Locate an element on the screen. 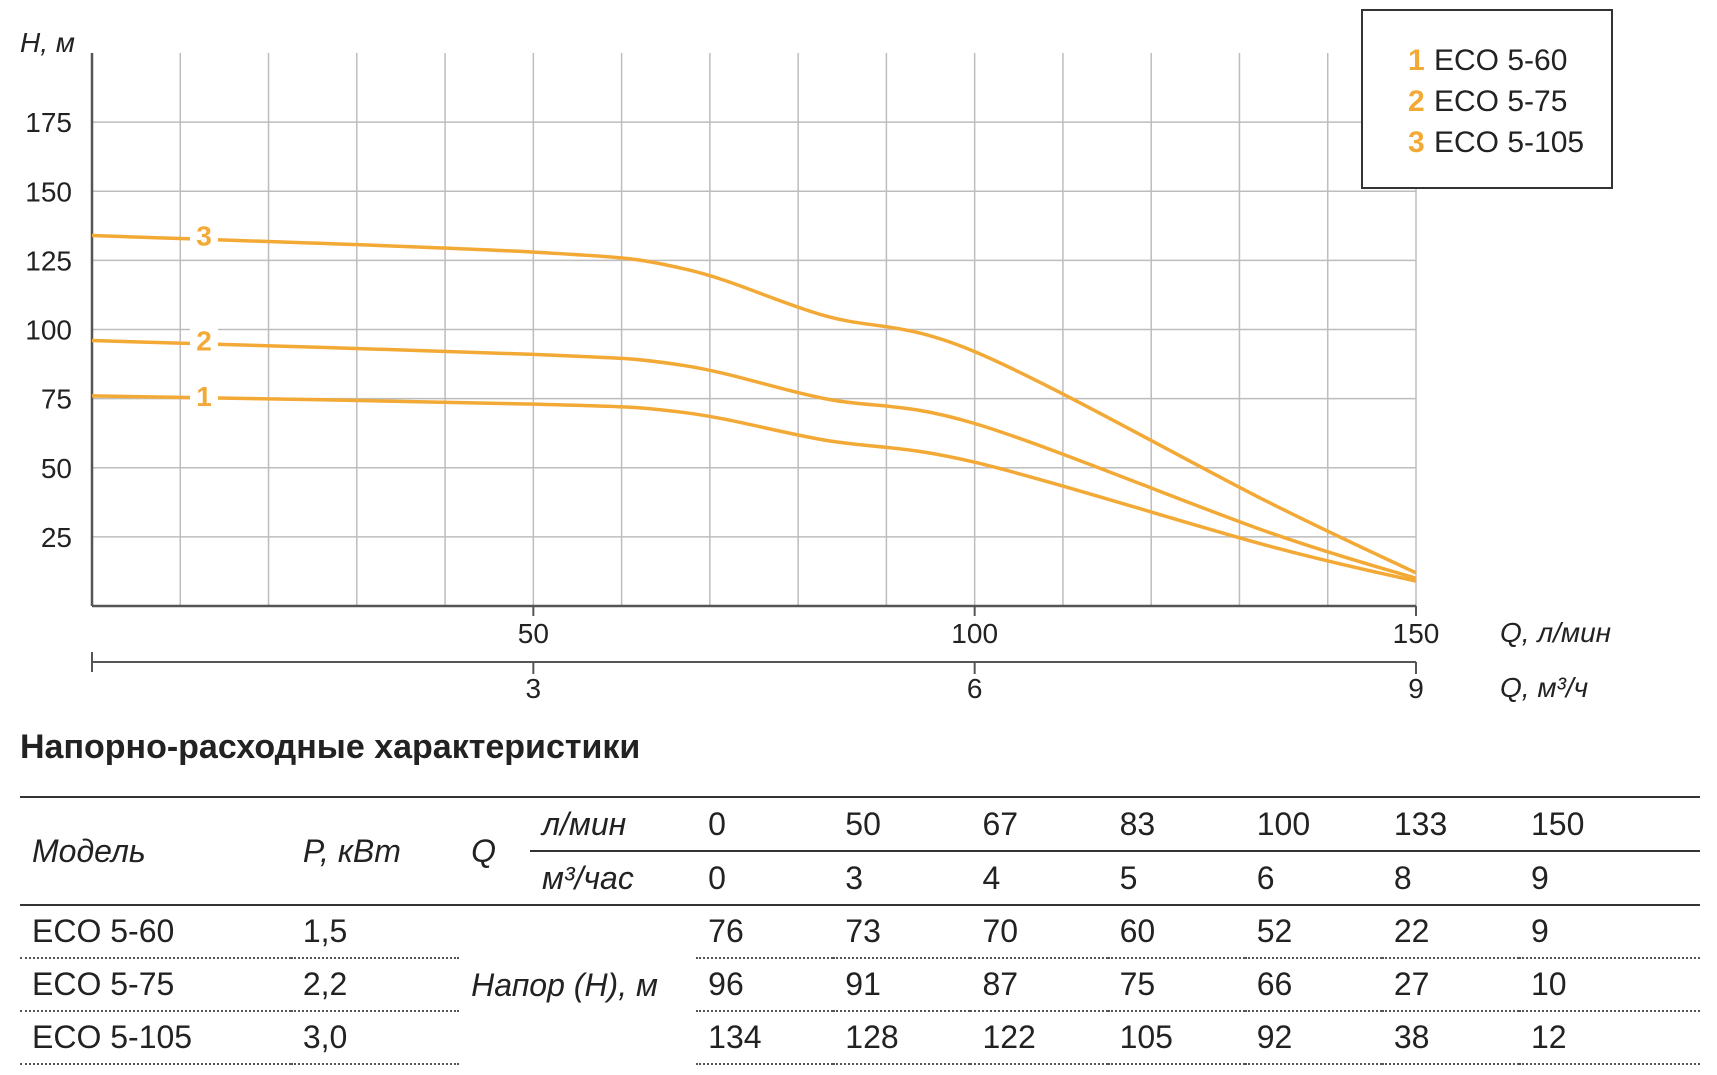  table-row: ECO 5-105 3,0 134 128 122 105 92 38 12 is located at coordinates (860, 1038).